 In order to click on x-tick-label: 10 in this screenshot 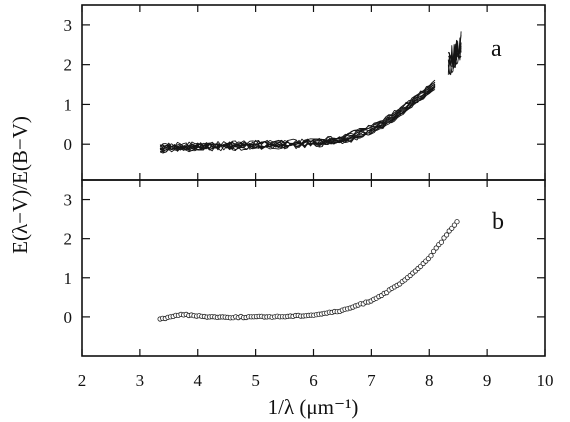, I will do `click(545, 380)`.